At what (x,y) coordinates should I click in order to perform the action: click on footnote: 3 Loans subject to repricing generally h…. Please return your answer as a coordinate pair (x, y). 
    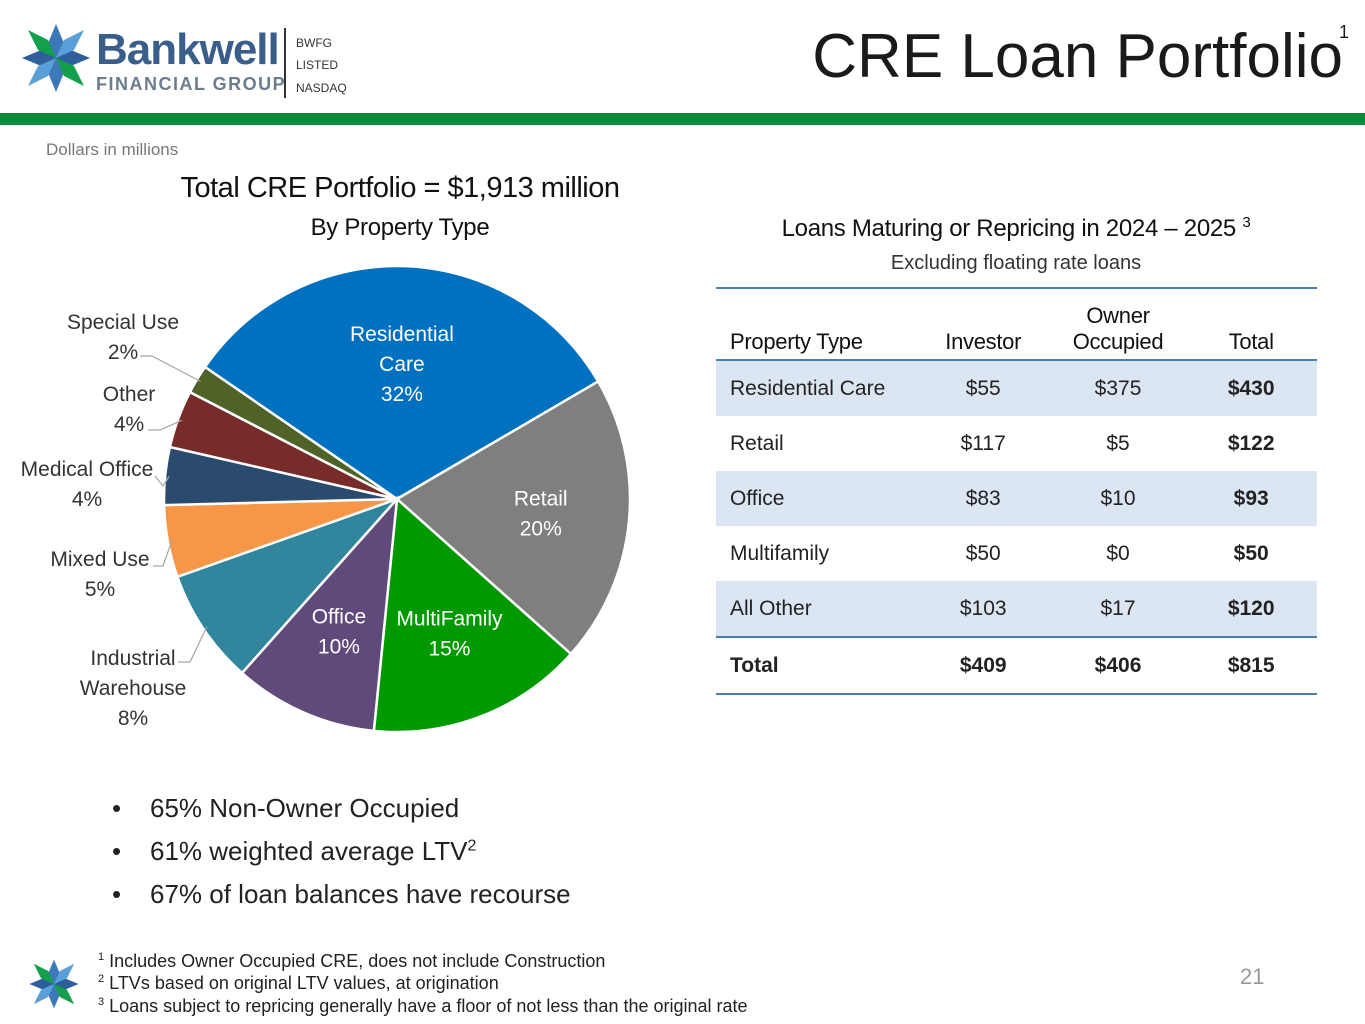
    Looking at the image, I should click on (423, 1006).